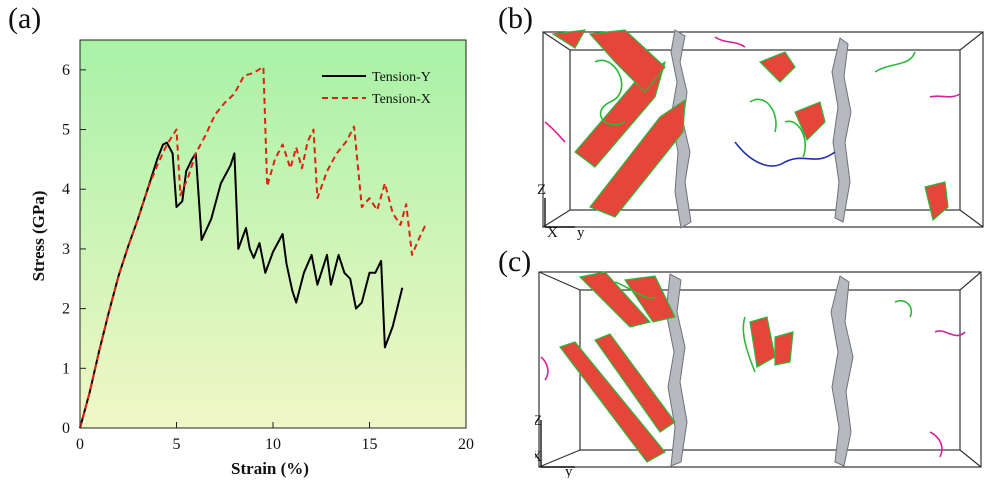 The width and height of the screenshot is (1000, 484). Describe the element at coordinates (66, 368) in the screenshot. I see `y-tick-label: 1` at that location.